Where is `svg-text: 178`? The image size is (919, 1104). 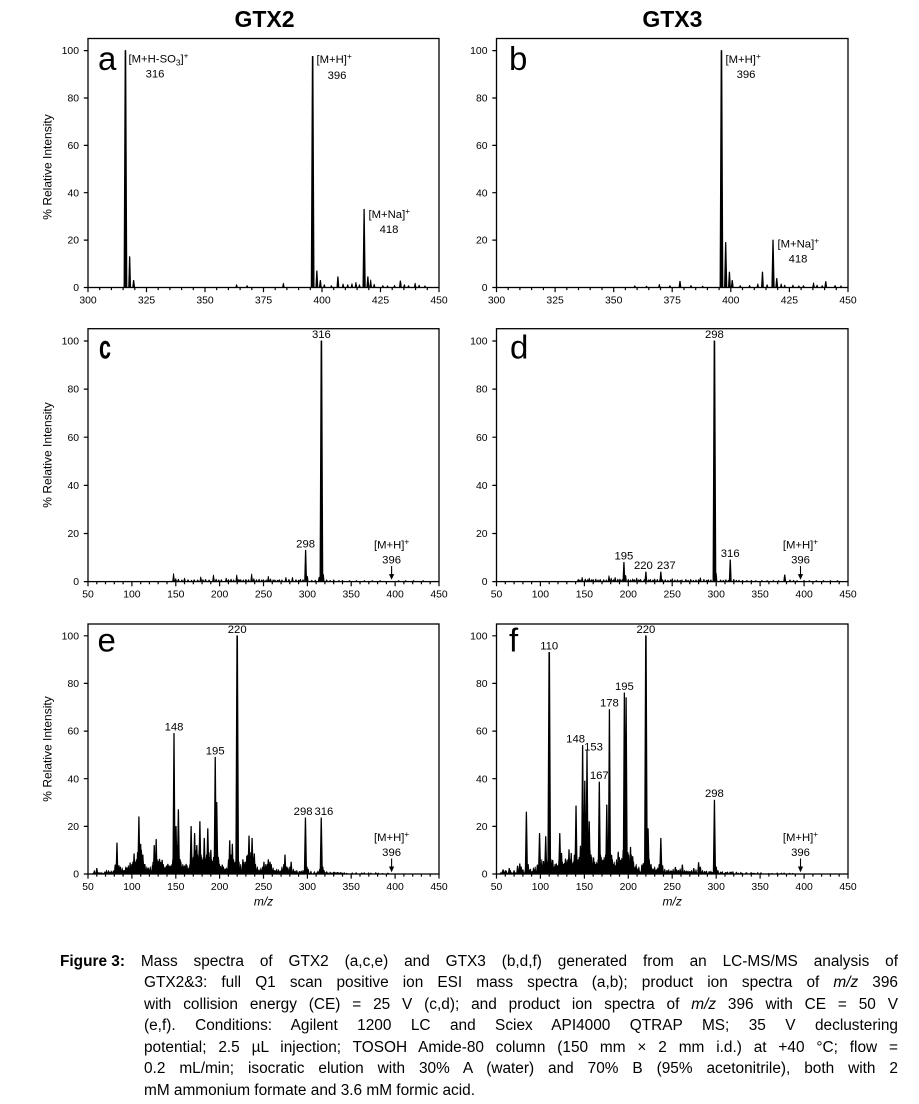 svg-text: 178 is located at coordinates (609, 704).